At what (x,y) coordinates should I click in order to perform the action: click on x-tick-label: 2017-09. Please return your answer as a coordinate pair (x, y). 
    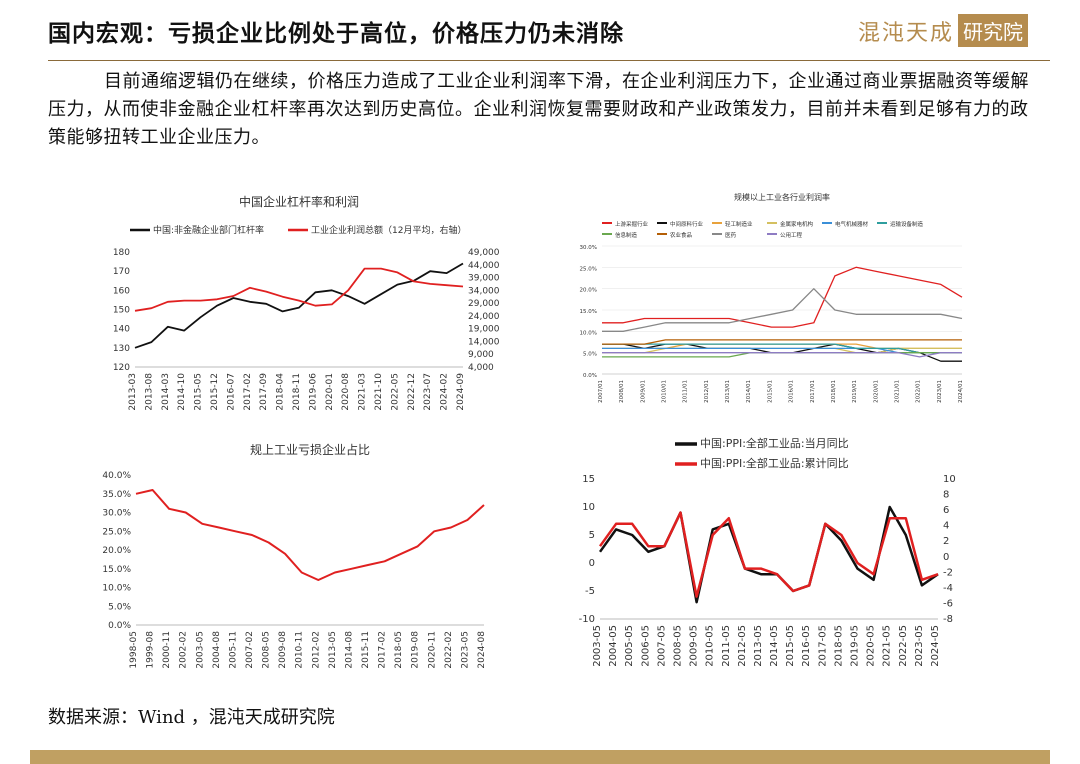
    Looking at the image, I should click on (264, 392).